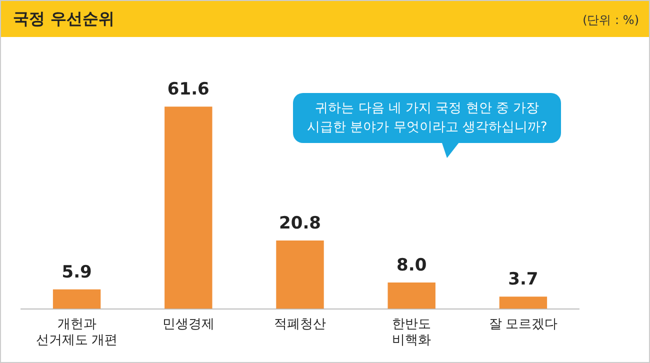 Image resolution: width=650 pixels, height=363 pixels. What do you see at coordinates (610, 20) in the screenshot?
I see `text: (단위 : %)` at bounding box center [610, 20].